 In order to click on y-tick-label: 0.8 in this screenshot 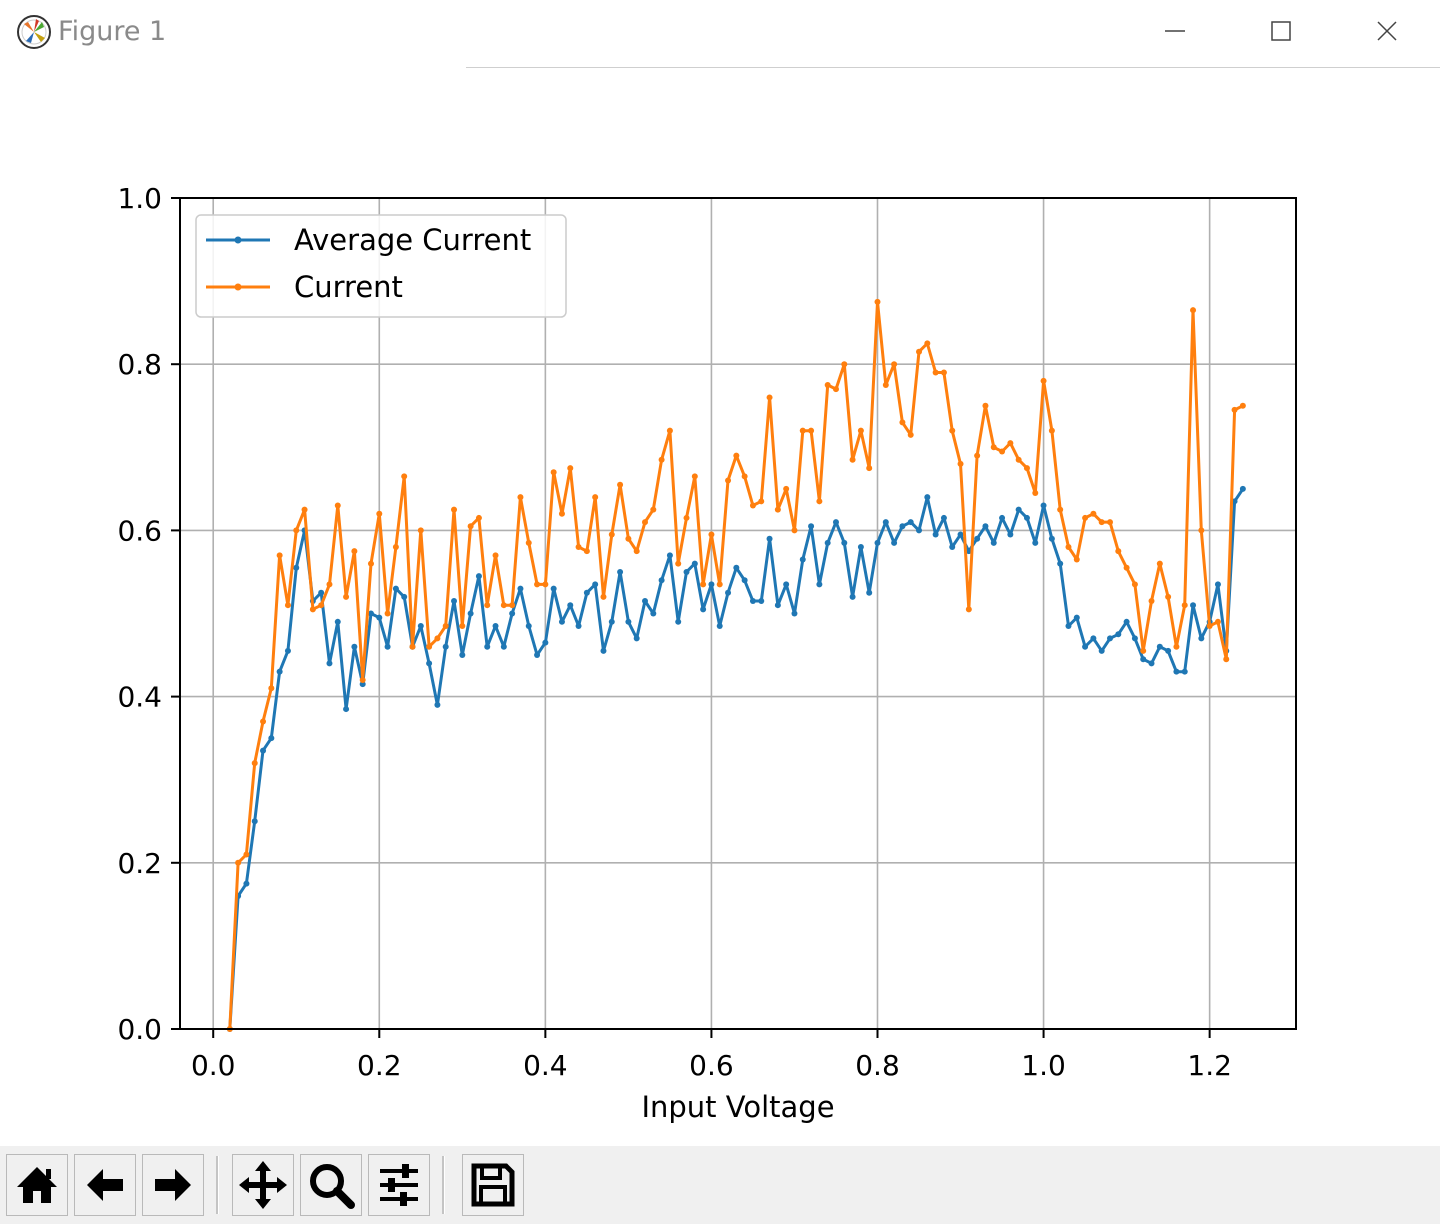, I will do `click(139, 364)`.